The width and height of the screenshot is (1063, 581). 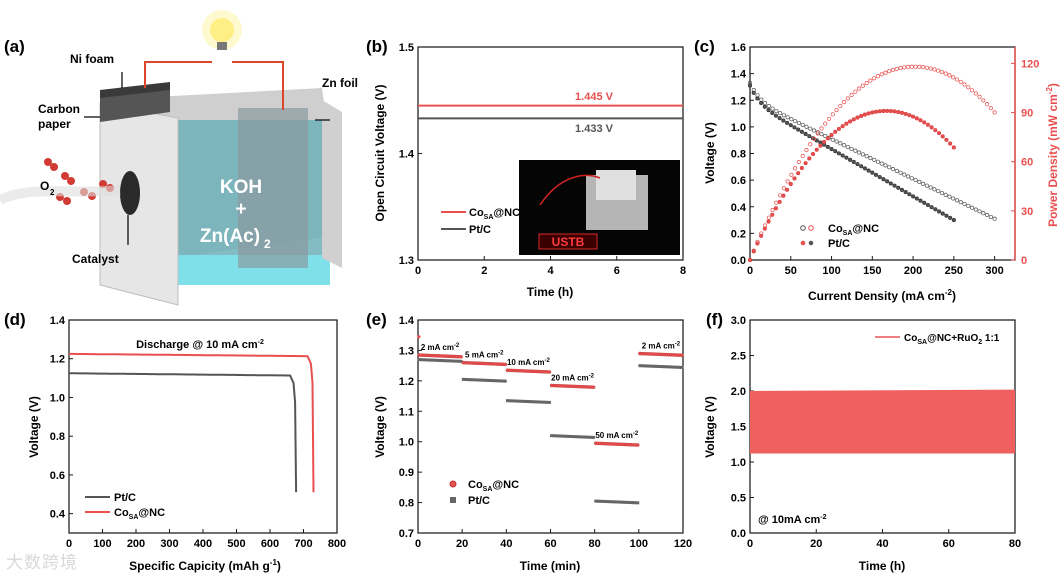 What do you see at coordinates (791, 271) in the screenshot?
I see `x-tick-label: 50` at bounding box center [791, 271].